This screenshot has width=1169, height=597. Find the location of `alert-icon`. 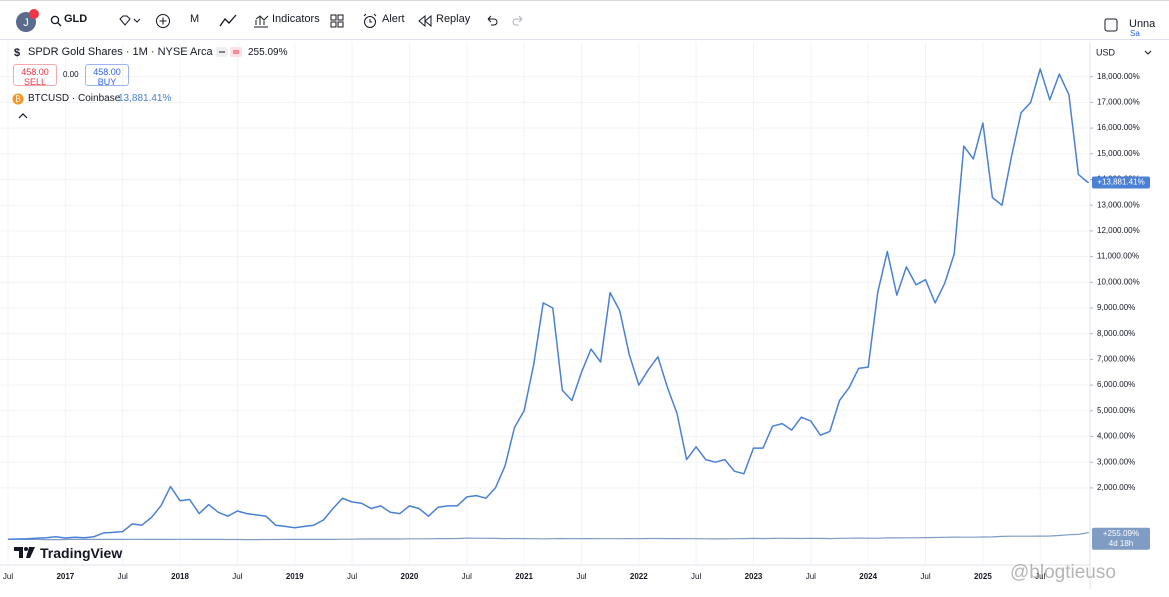

alert-icon is located at coordinates (370, 21).